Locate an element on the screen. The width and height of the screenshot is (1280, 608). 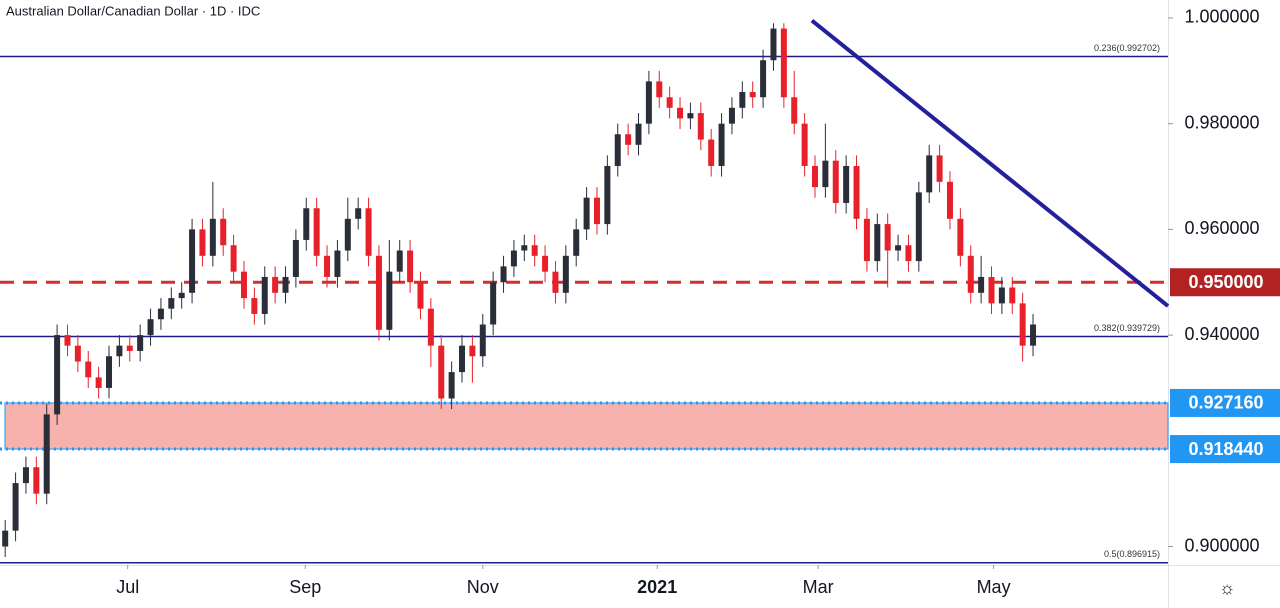
x-tick-label: Mar is located at coordinates (818, 587).